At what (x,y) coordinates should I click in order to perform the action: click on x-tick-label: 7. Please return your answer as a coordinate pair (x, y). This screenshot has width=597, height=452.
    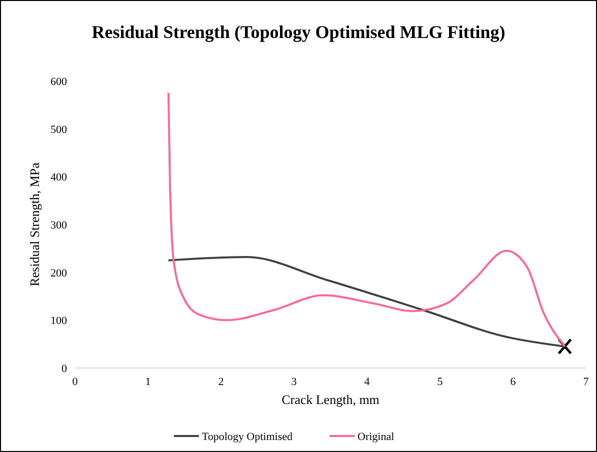
    Looking at the image, I should click on (586, 382).